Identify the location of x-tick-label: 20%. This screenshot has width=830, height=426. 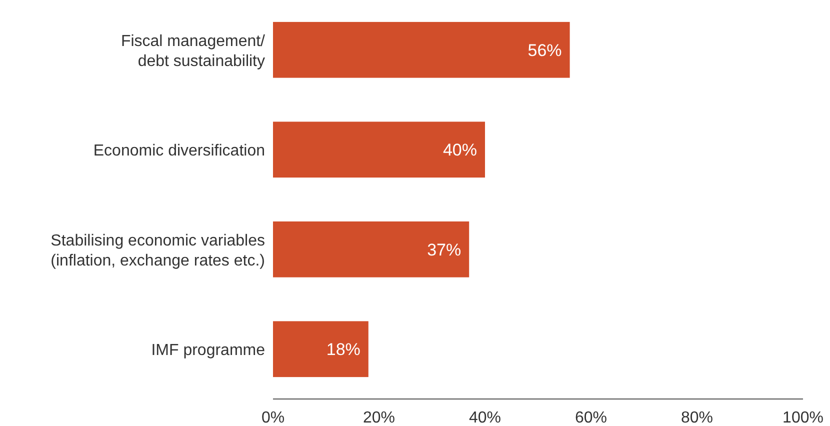
(379, 417).